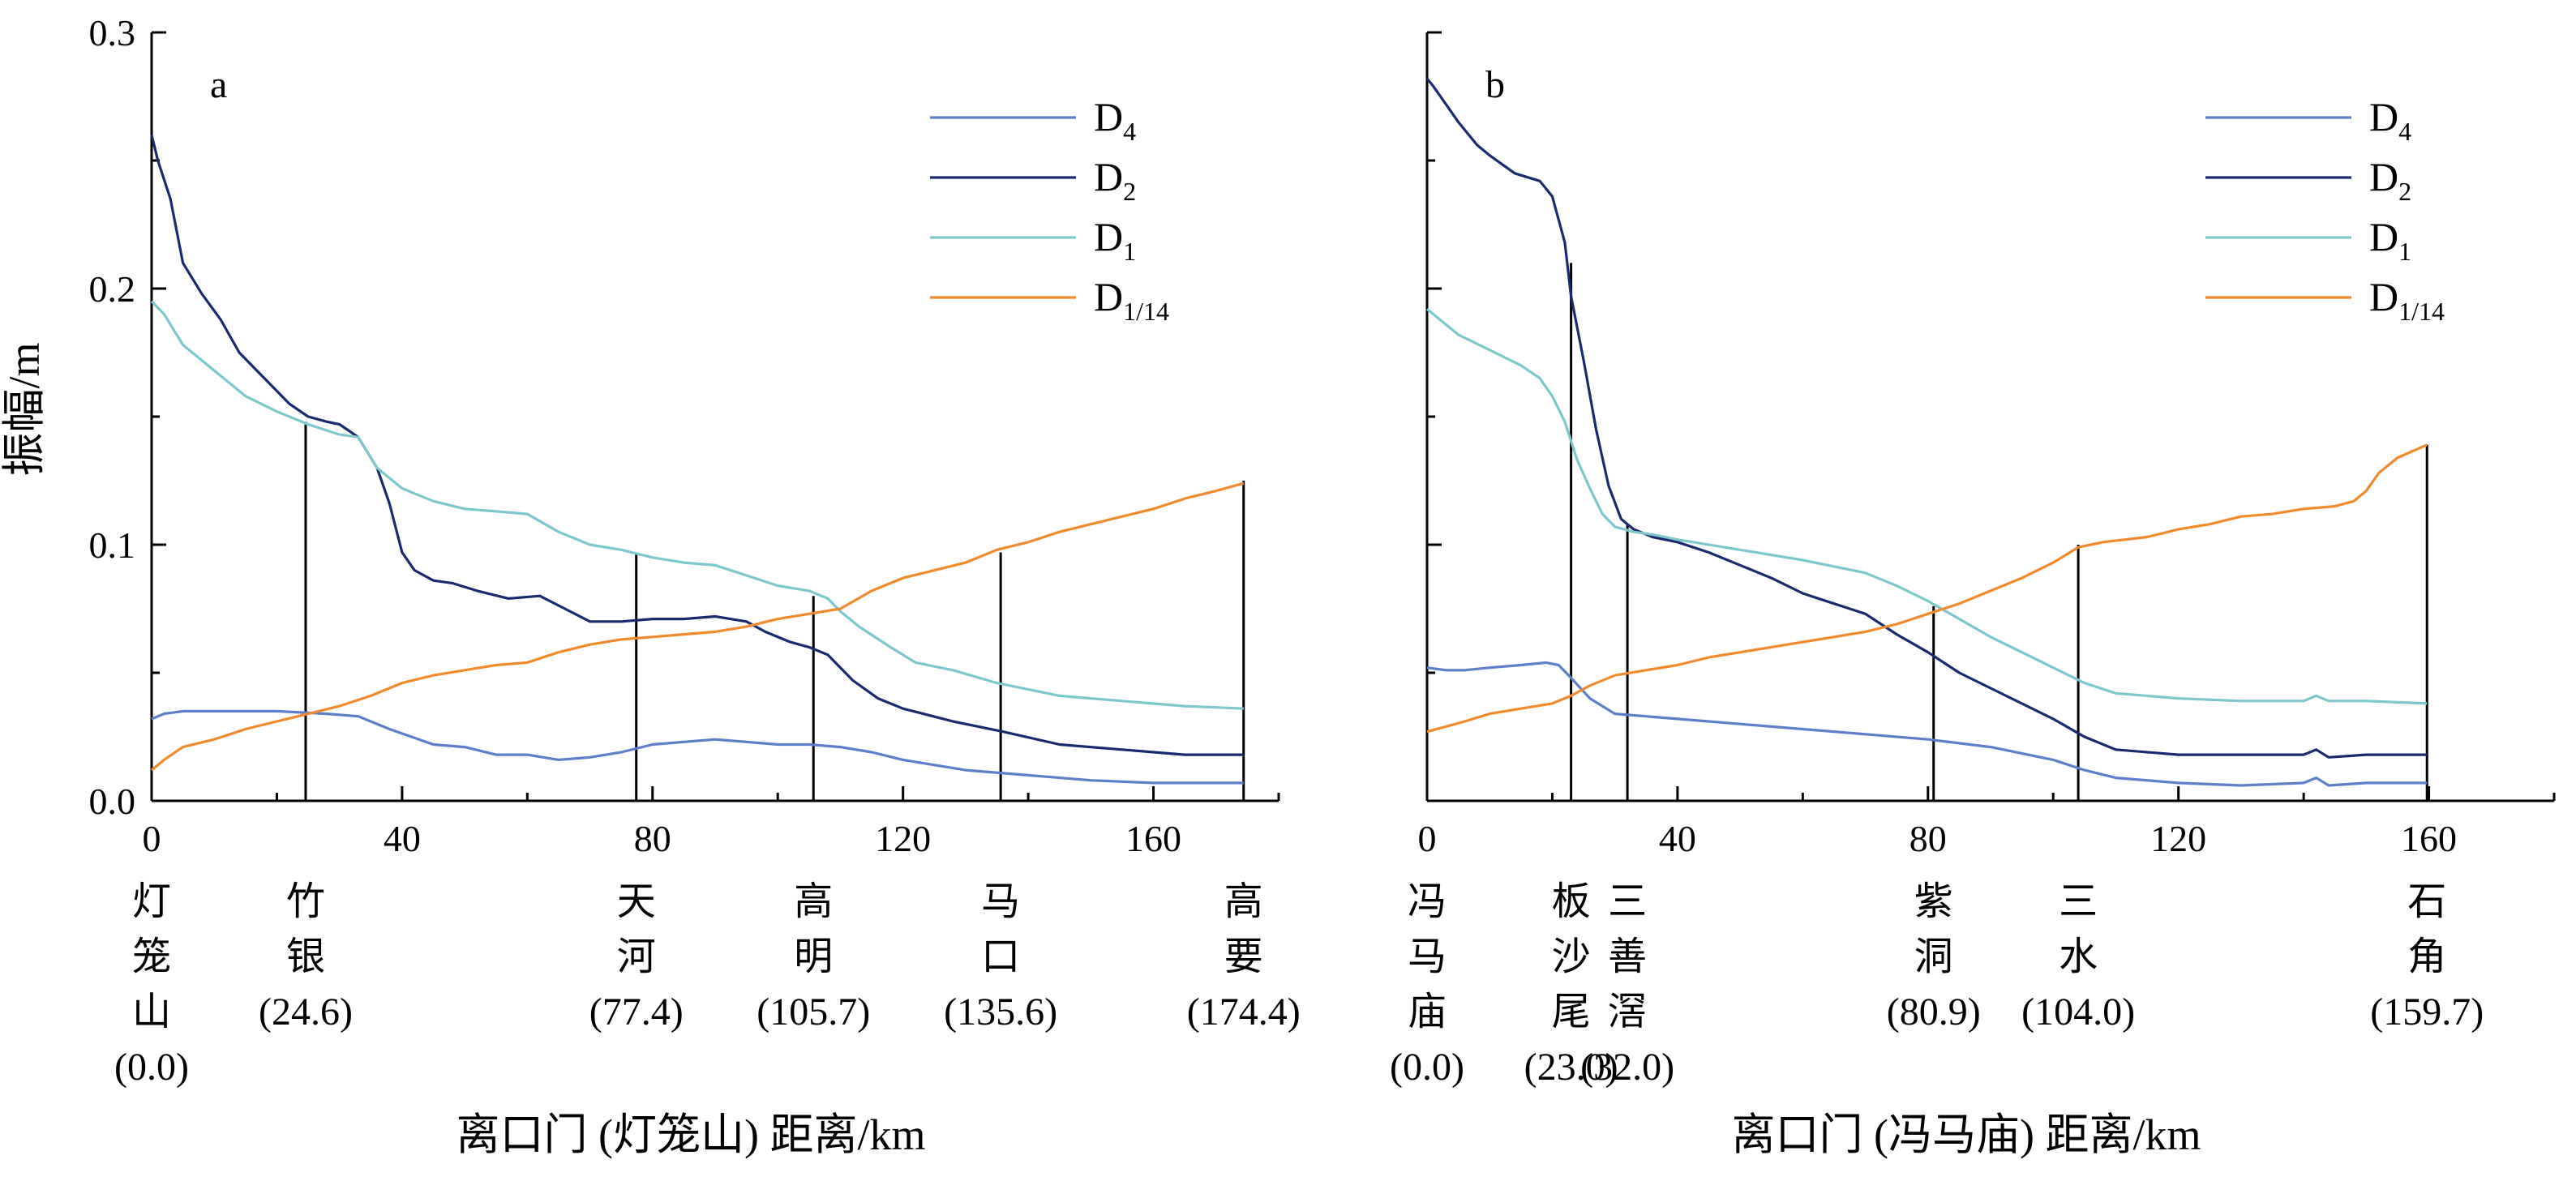  What do you see at coordinates (1000, 956) in the screenshot?
I see `station-name-char: 口` at bounding box center [1000, 956].